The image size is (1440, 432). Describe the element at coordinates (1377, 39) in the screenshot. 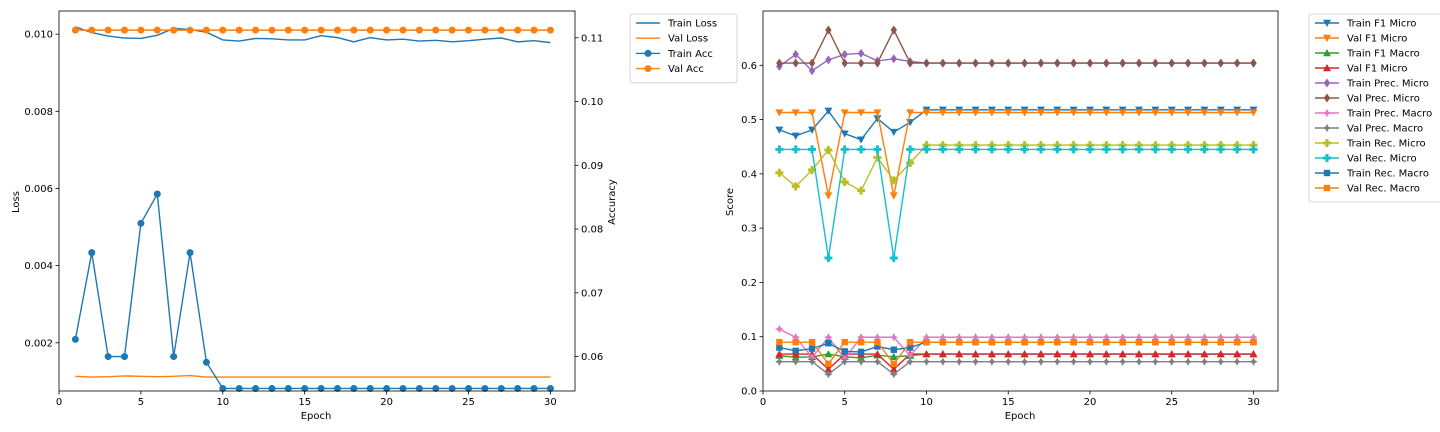

I see `legend-label-val-f1-micro: Val F1 Micro` at that location.